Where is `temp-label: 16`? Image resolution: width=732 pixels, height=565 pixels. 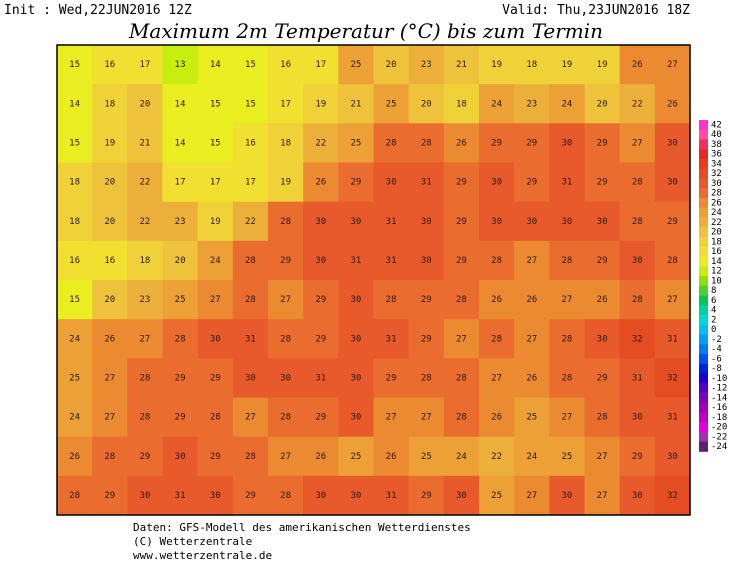
temp-label: 16 is located at coordinates (109, 261).